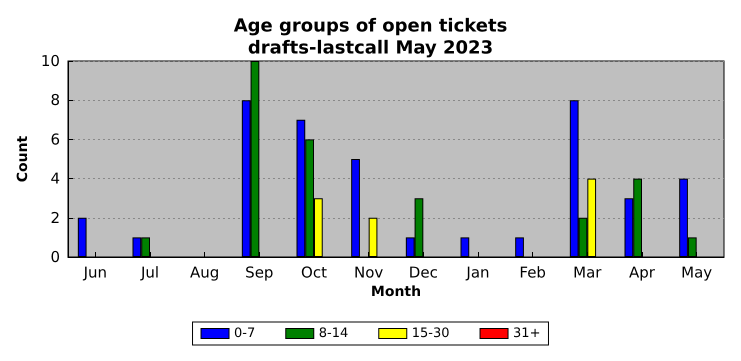  Describe the element at coordinates (696, 273) in the screenshot. I see `x-tick-label: May` at that location.